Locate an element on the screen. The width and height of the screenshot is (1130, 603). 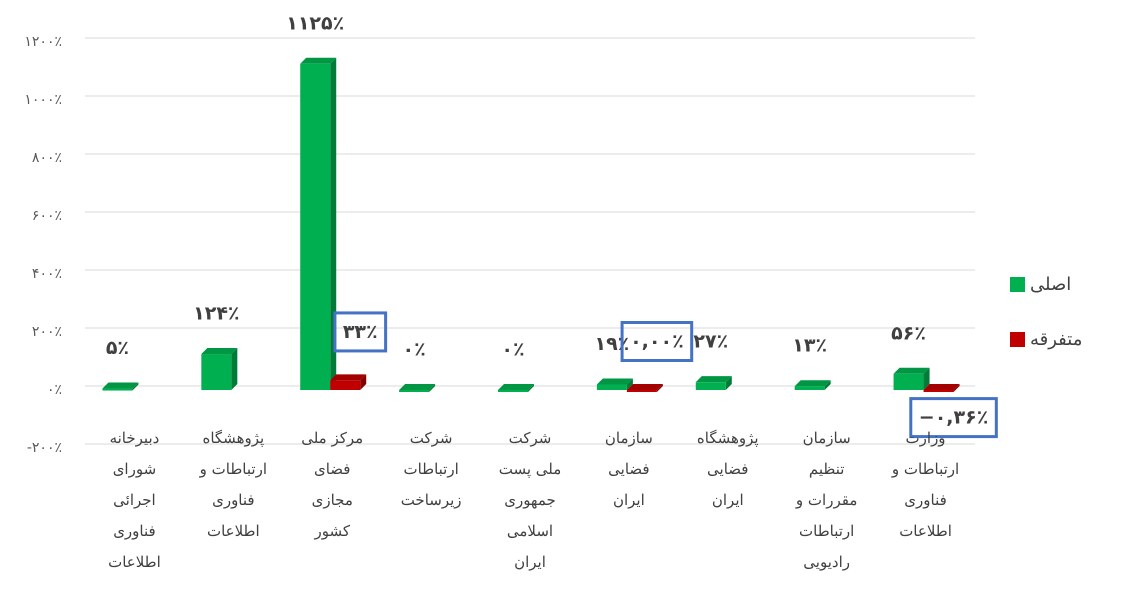
x-tick-label: دبیرخانه شورای اجرائی فناوری اطلاعات is located at coordinates (134, 500).